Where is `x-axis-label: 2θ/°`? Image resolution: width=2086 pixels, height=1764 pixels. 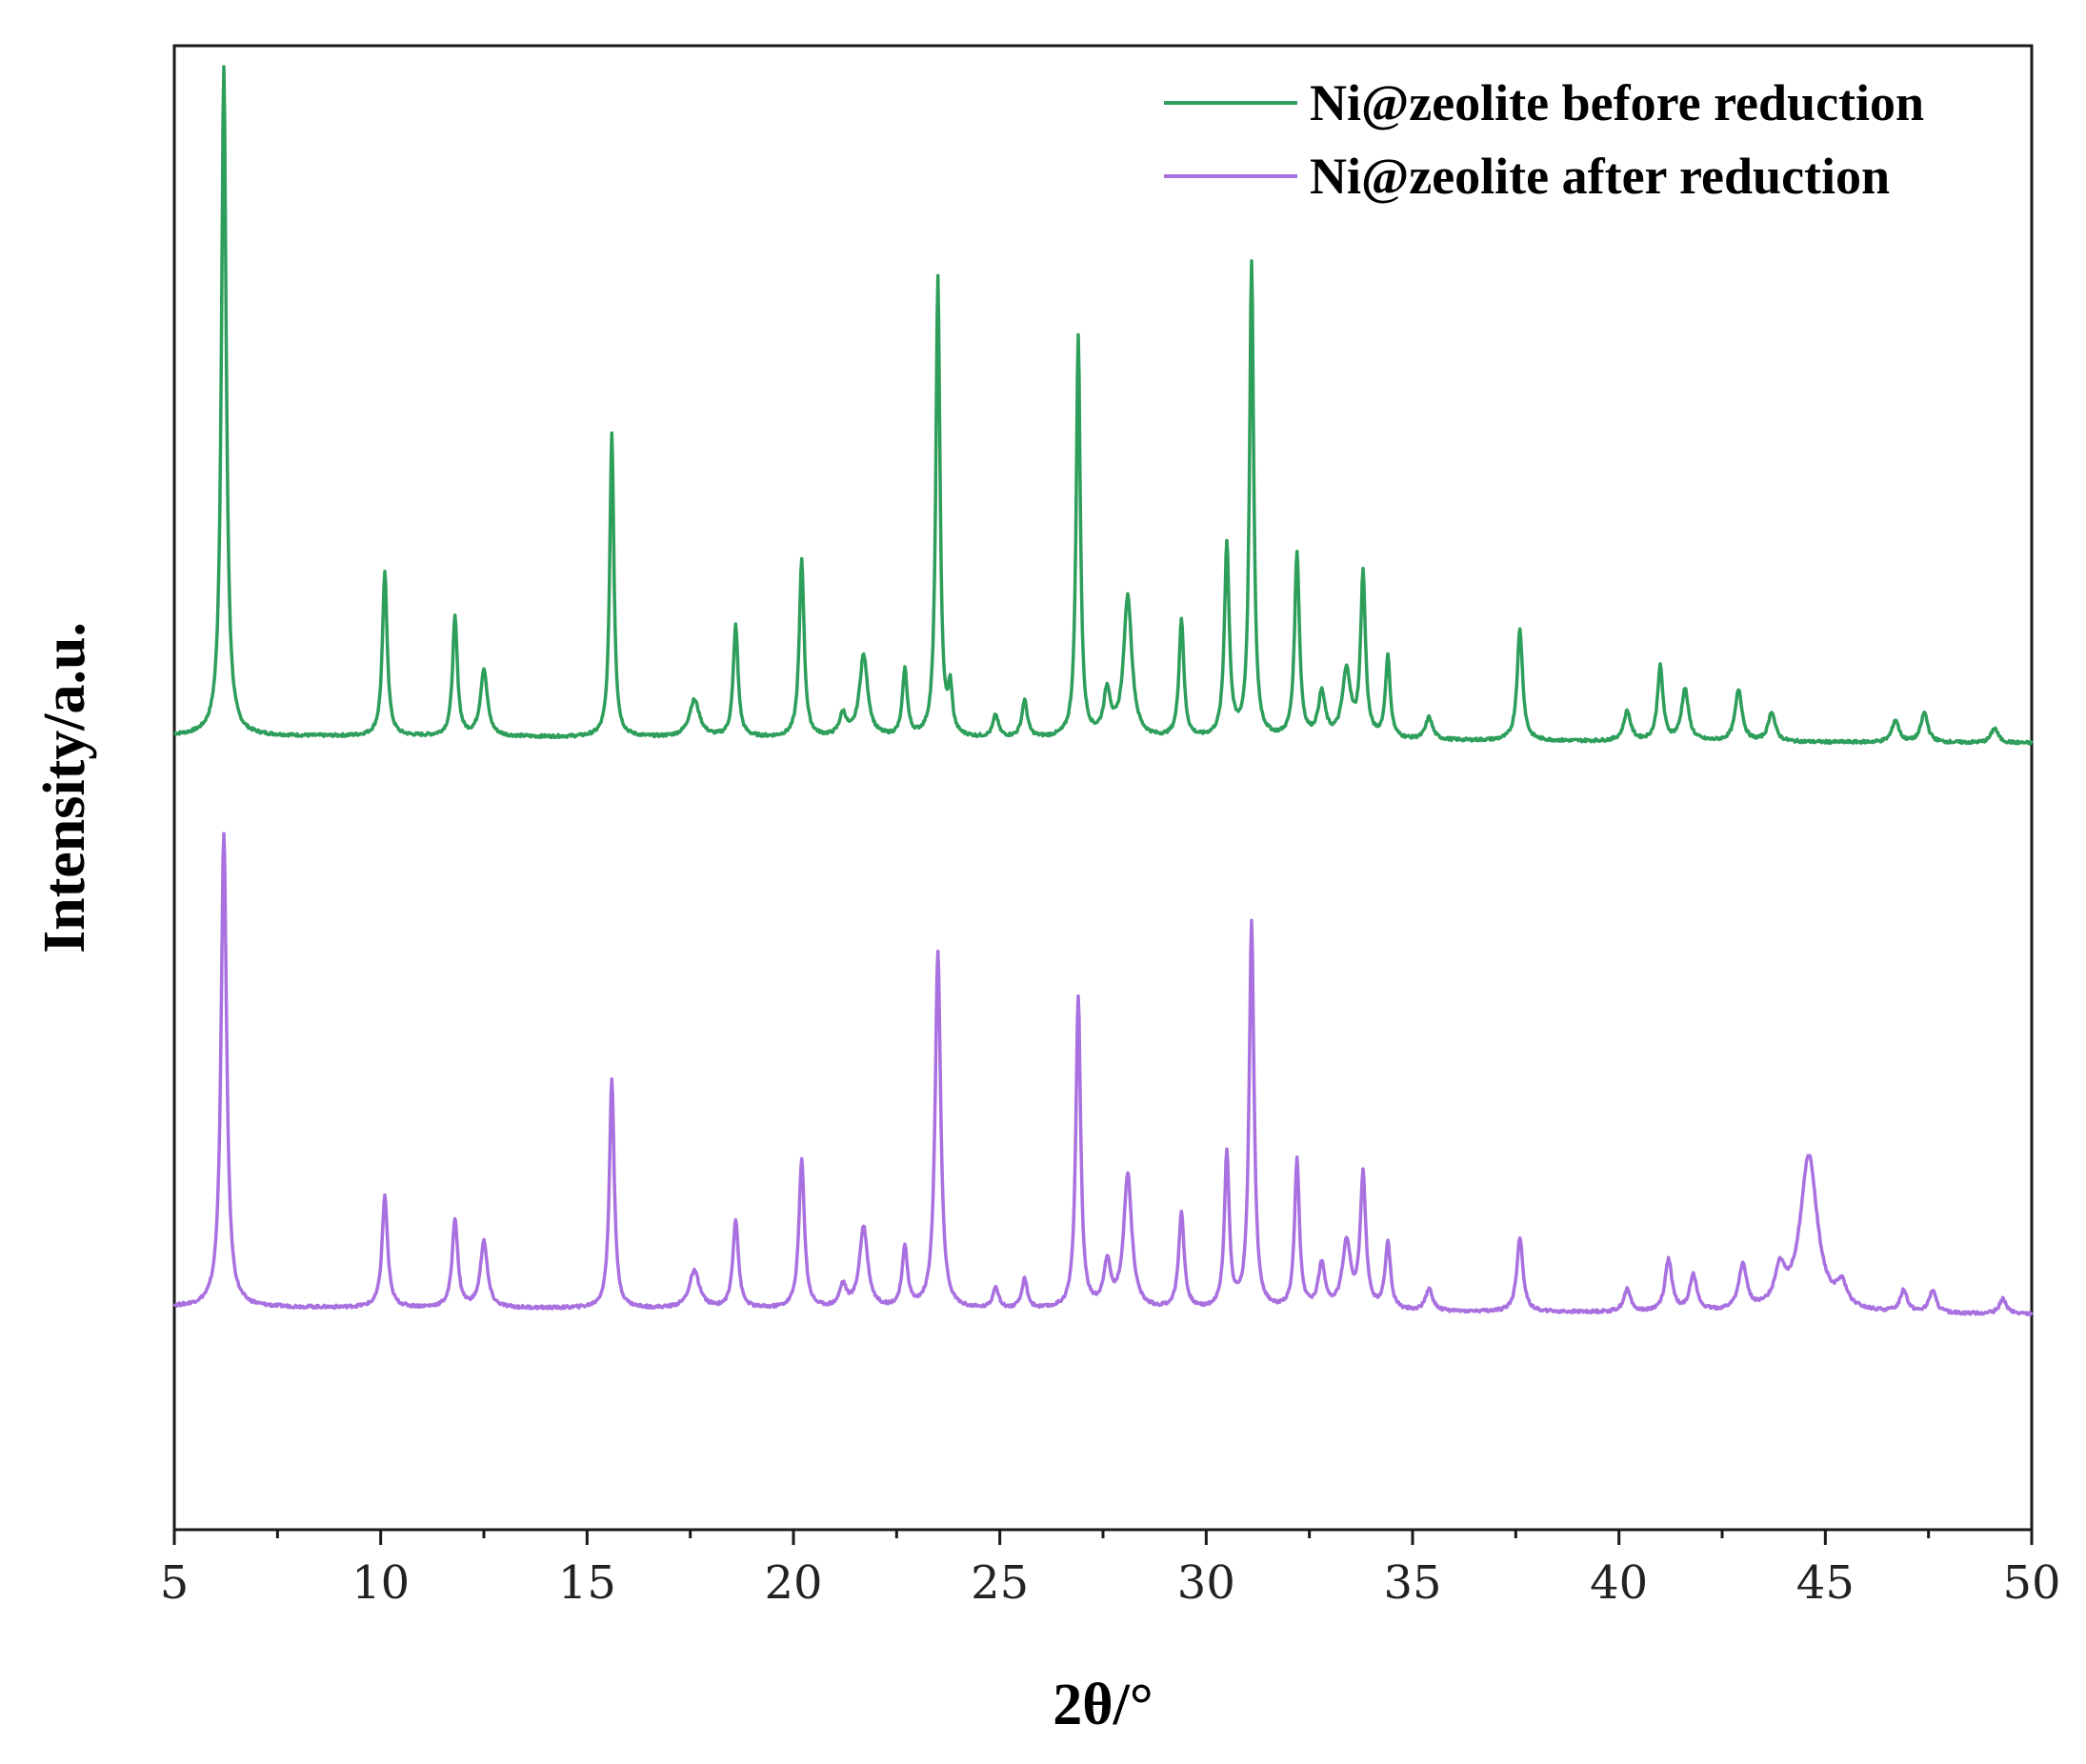 x-axis-label: 2θ/° is located at coordinates (1103, 1705).